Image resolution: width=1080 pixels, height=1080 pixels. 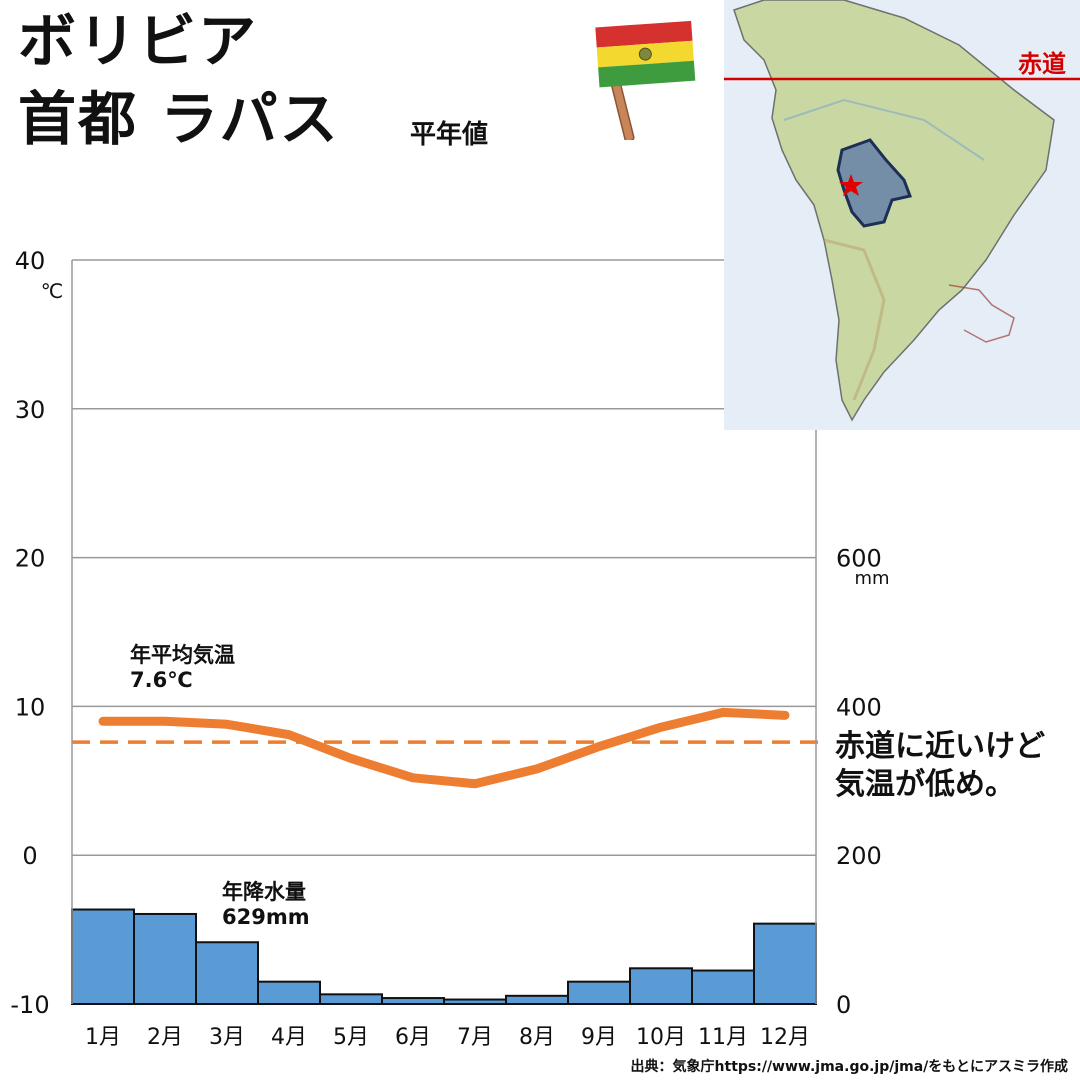 I want to click on month-label: 4月, so click(x=289, y=1037).